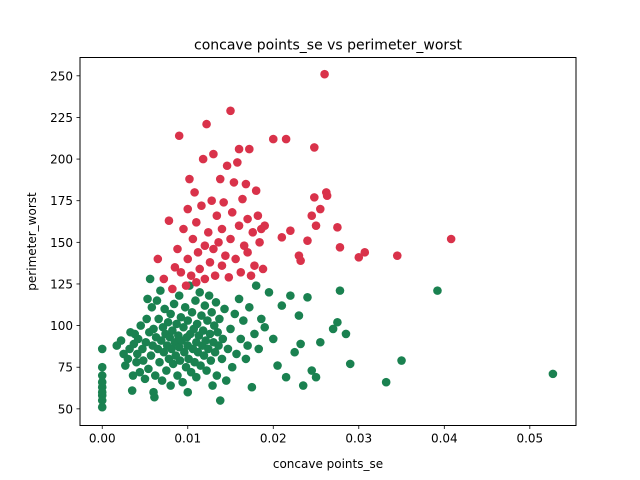  Describe the element at coordinates (61, 76) in the screenshot. I see `y-tick-label: 250` at that location.